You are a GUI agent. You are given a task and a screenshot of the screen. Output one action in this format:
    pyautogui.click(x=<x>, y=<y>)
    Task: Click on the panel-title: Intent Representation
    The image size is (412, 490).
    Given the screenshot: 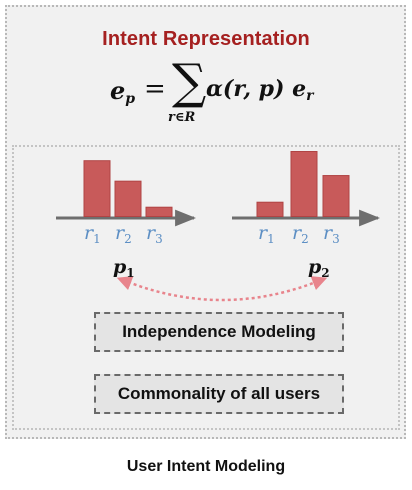 What is the action you would take?
    pyautogui.click(x=206, y=39)
    